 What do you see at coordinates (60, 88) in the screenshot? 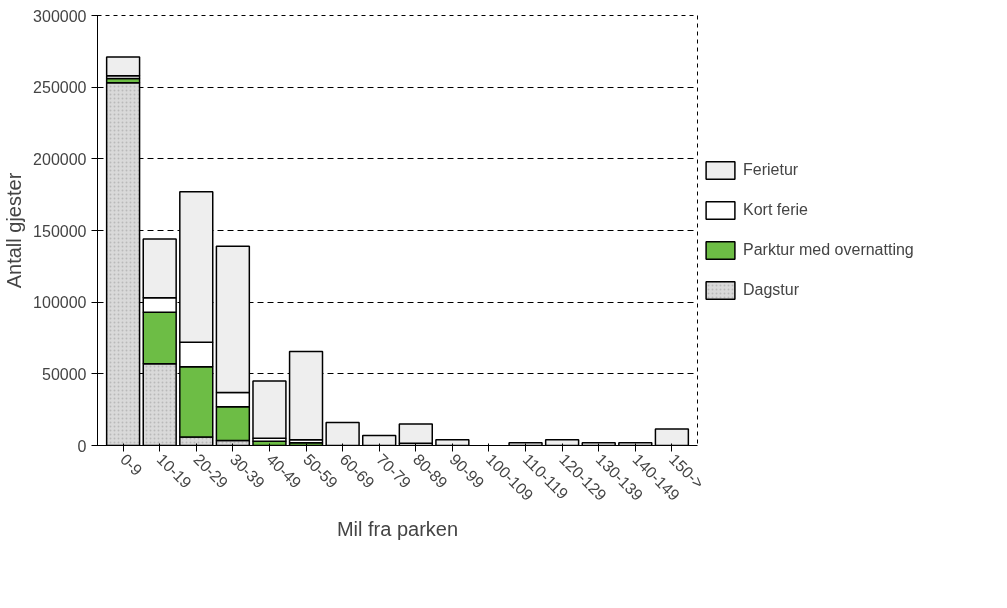
I see `y-tick-label: 250000` at bounding box center [60, 88].